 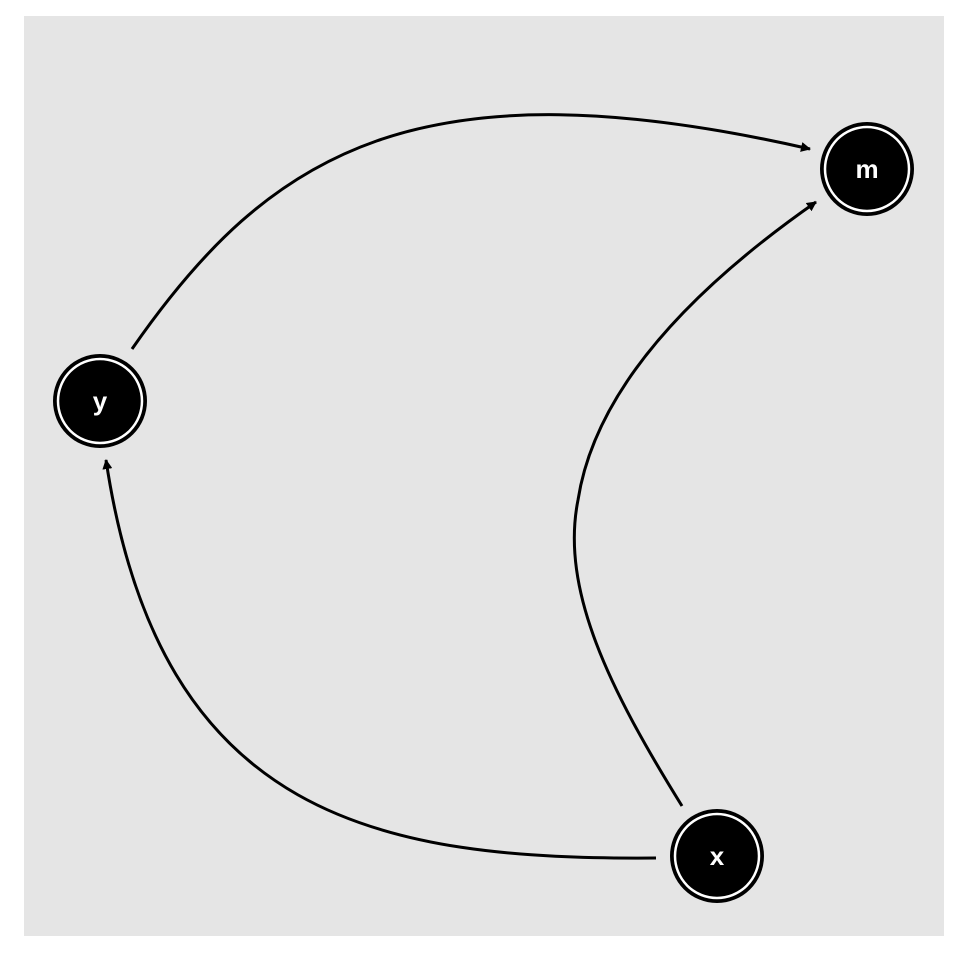 I want to click on node-x-label: x, so click(x=717, y=856).